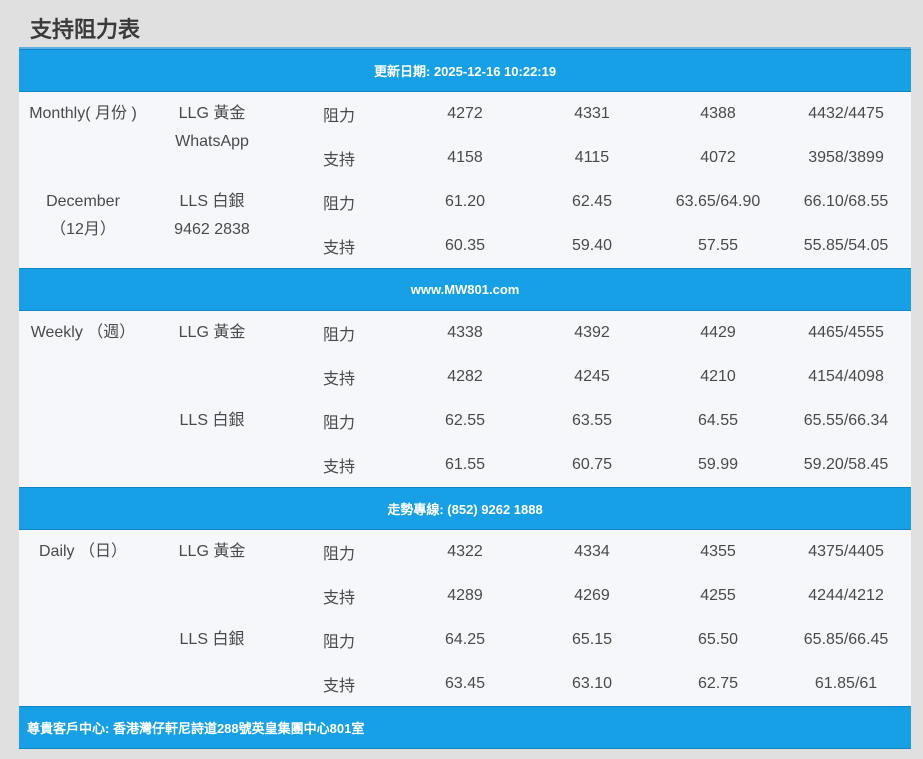  I want to click on value-cell: 62.55, so click(465, 420).